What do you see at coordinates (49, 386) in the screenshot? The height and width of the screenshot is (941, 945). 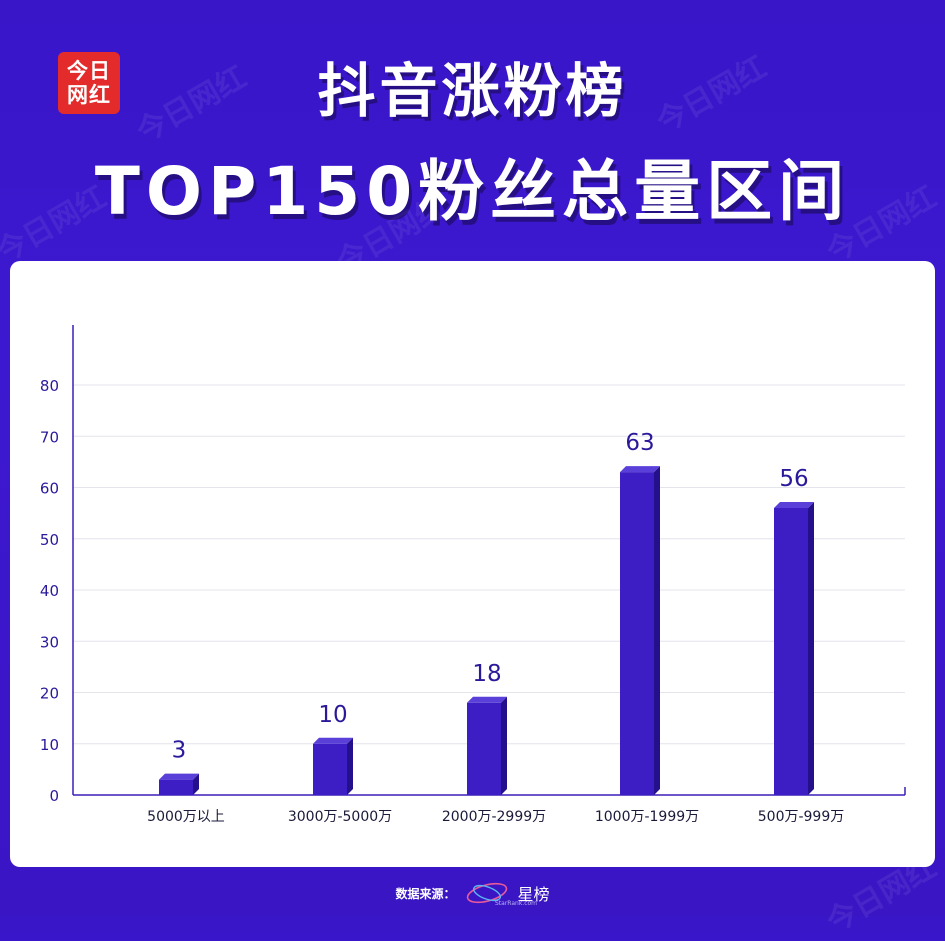 I see `y-tick-label: 80` at bounding box center [49, 386].